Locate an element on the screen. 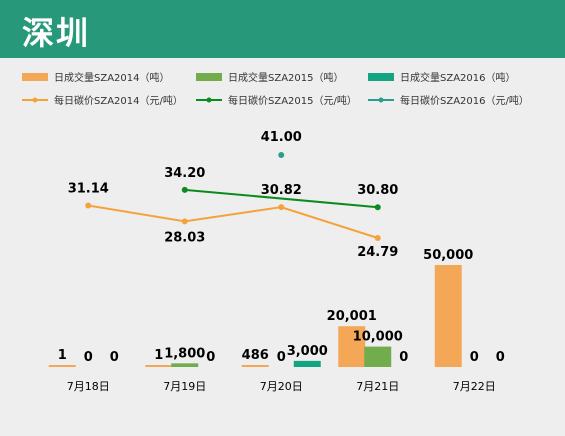 This screenshot has width=565, height=436. bar-label-vol-2-3: 0 is located at coordinates (403, 357).